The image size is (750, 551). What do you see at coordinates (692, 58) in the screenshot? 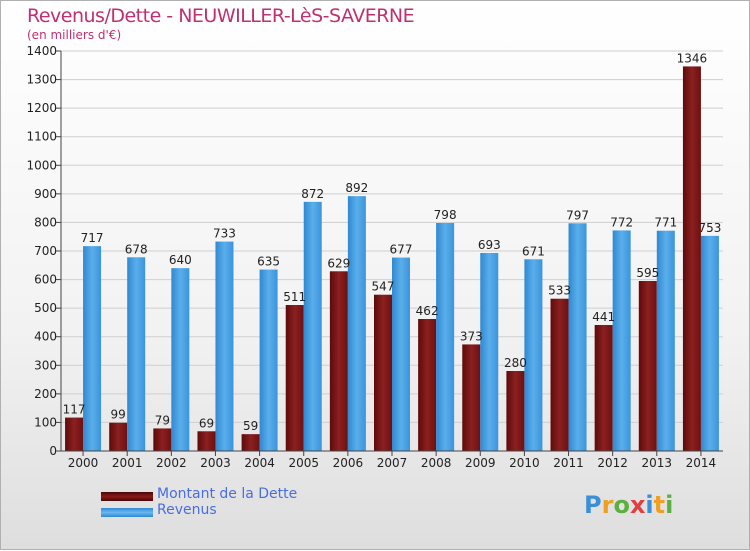
I see `data-label-dette: 1346` at bounding box center [692, 58].